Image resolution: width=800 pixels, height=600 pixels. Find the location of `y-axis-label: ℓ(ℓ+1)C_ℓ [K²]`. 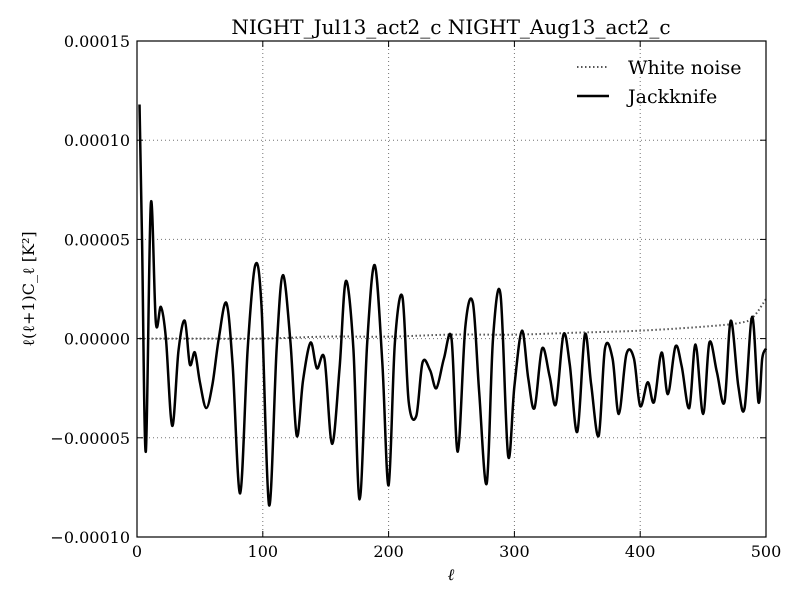

y-axis-label: ℓ(ℓ+1)C_ℓ [K²] is located at coordinates (28, 288).